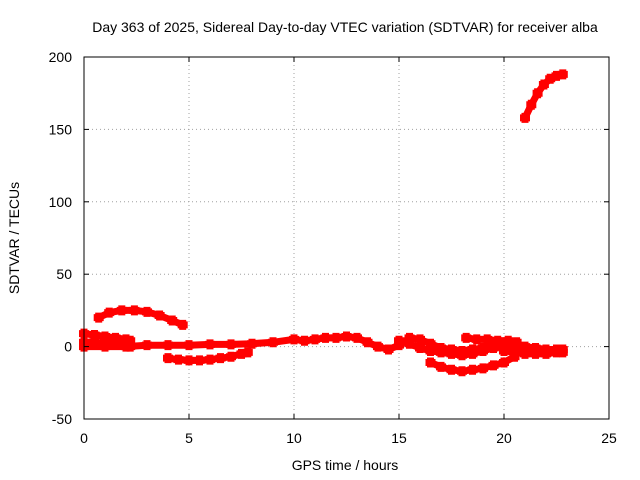 This screenshot has height=480, width=640. I want to click on x-tick-label: 15, so click(399, 438).